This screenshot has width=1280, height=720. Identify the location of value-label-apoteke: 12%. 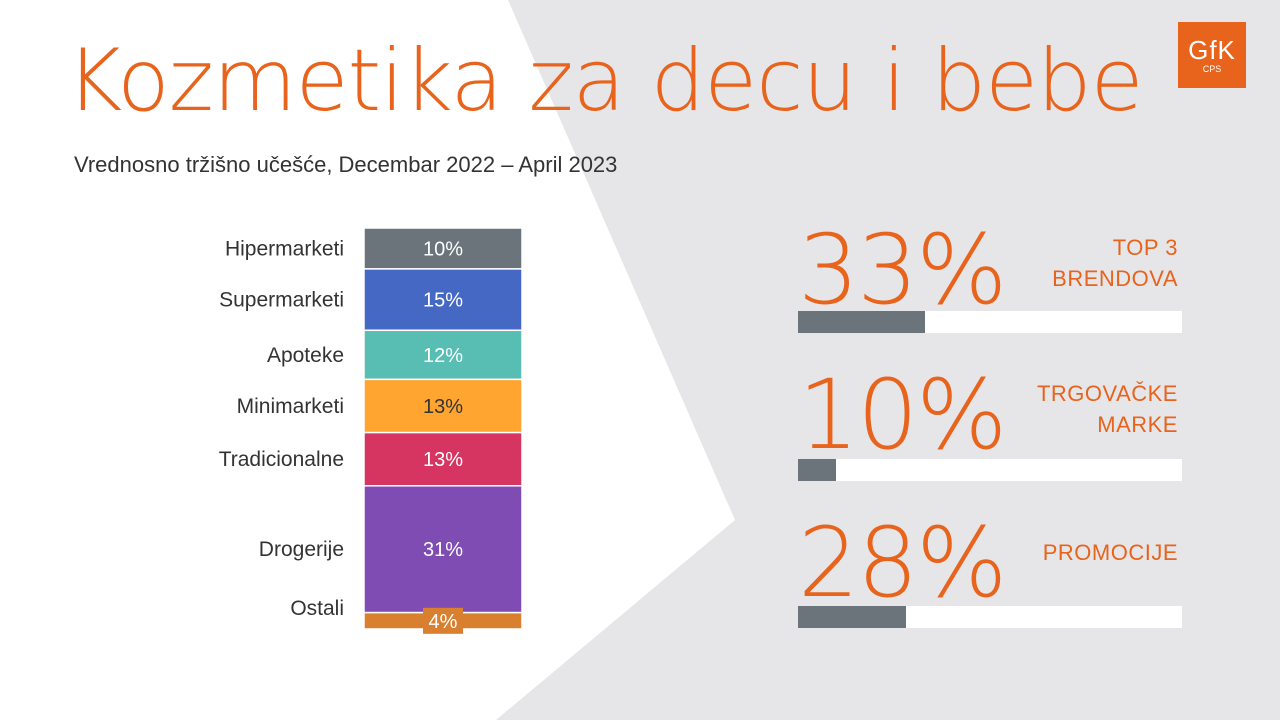
(443, 356).